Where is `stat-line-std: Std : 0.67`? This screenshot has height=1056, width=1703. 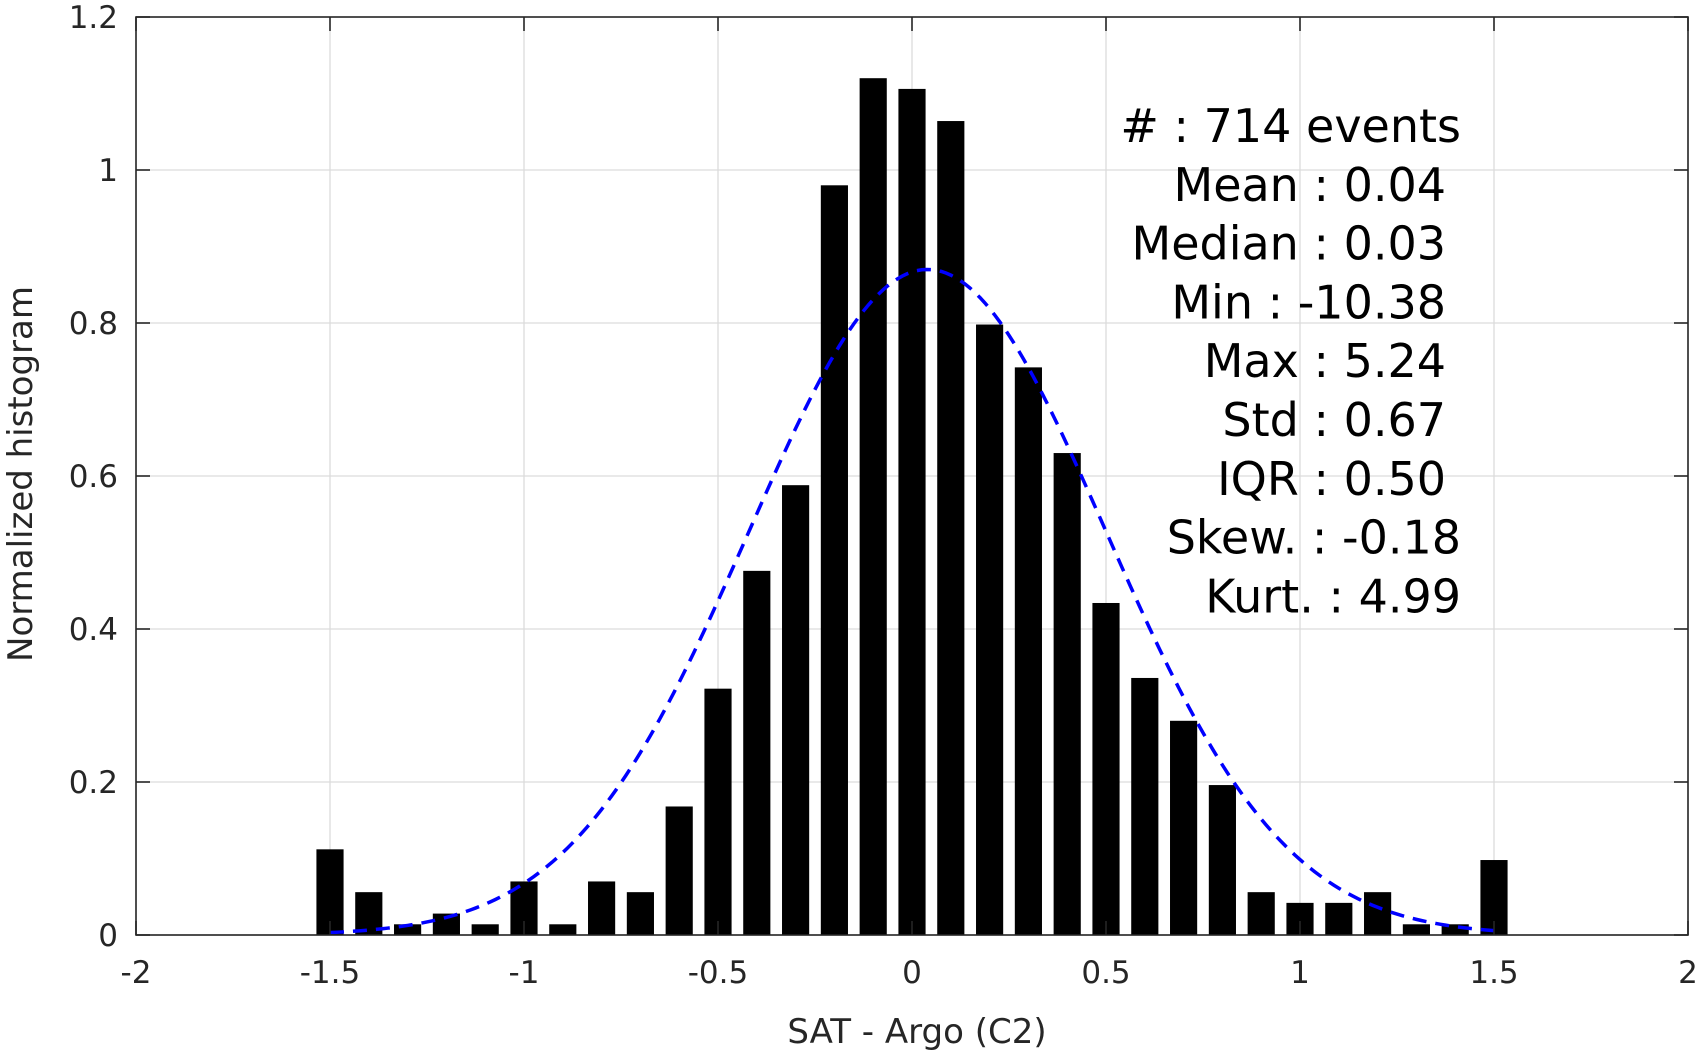
stat-line-std: Std : 0.67 is located at coordinates (1334, 420).